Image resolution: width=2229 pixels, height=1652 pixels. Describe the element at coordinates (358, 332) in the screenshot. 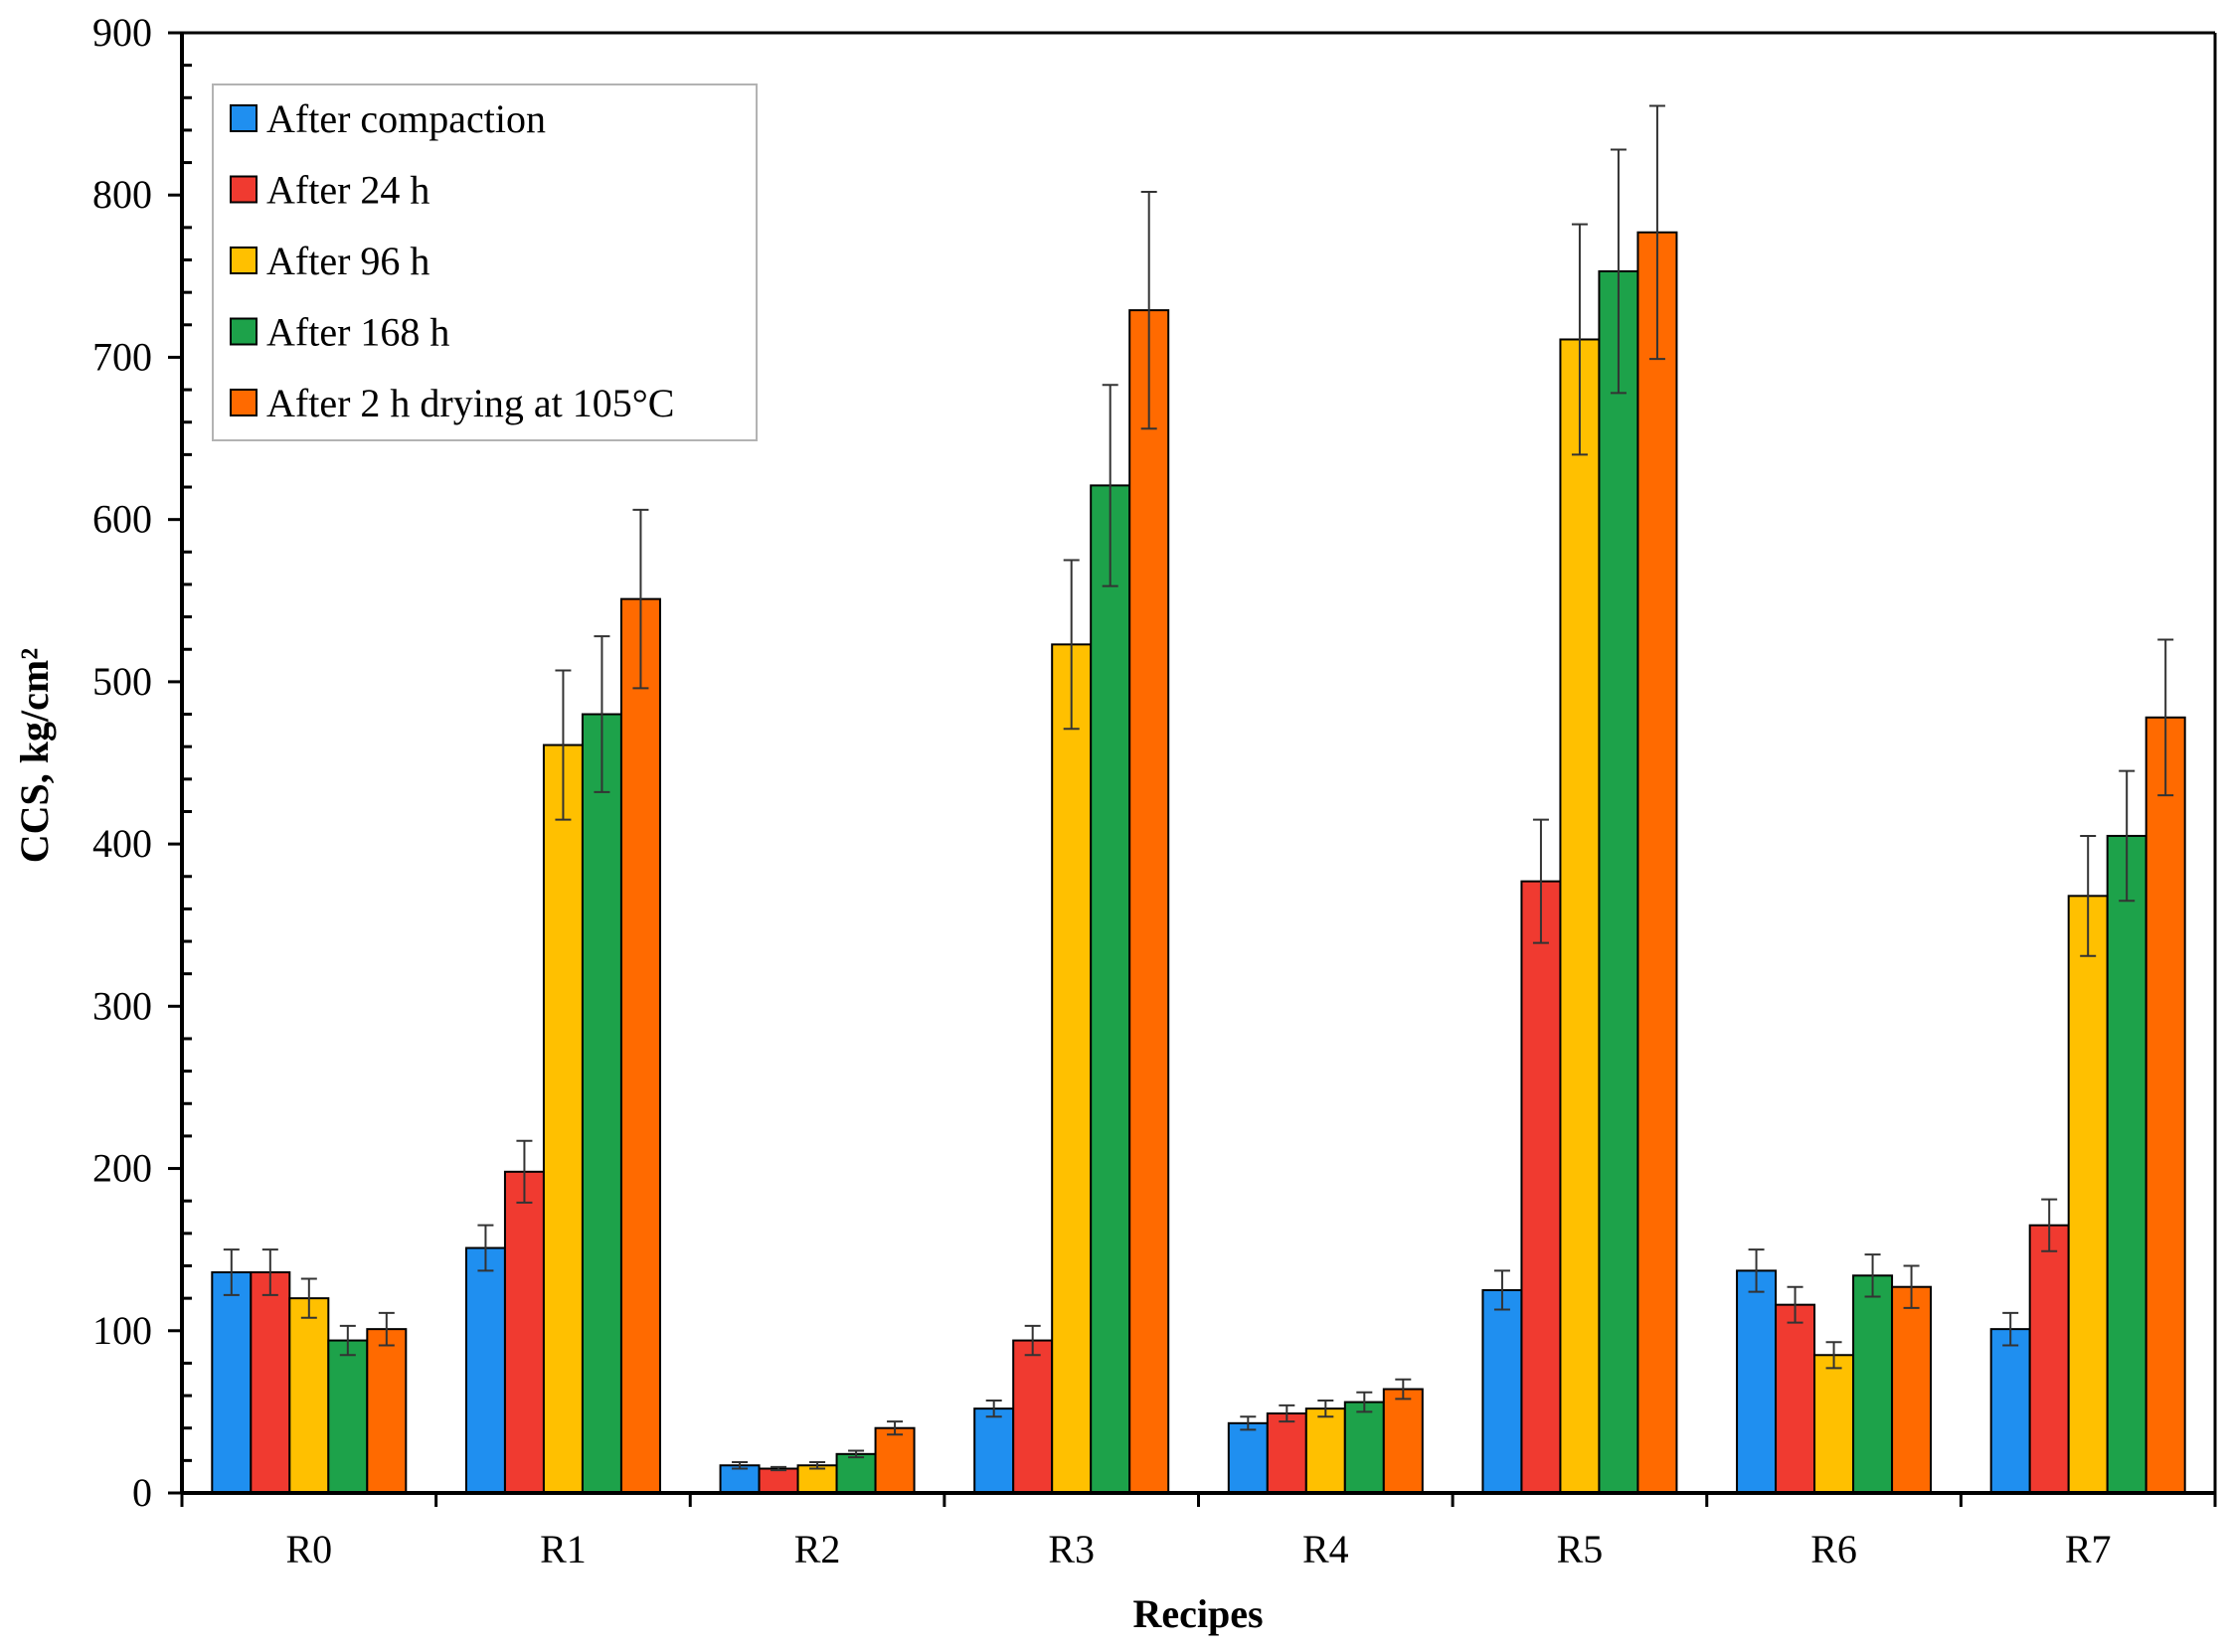

I see `legend-label-4: After 168 h` at that location.